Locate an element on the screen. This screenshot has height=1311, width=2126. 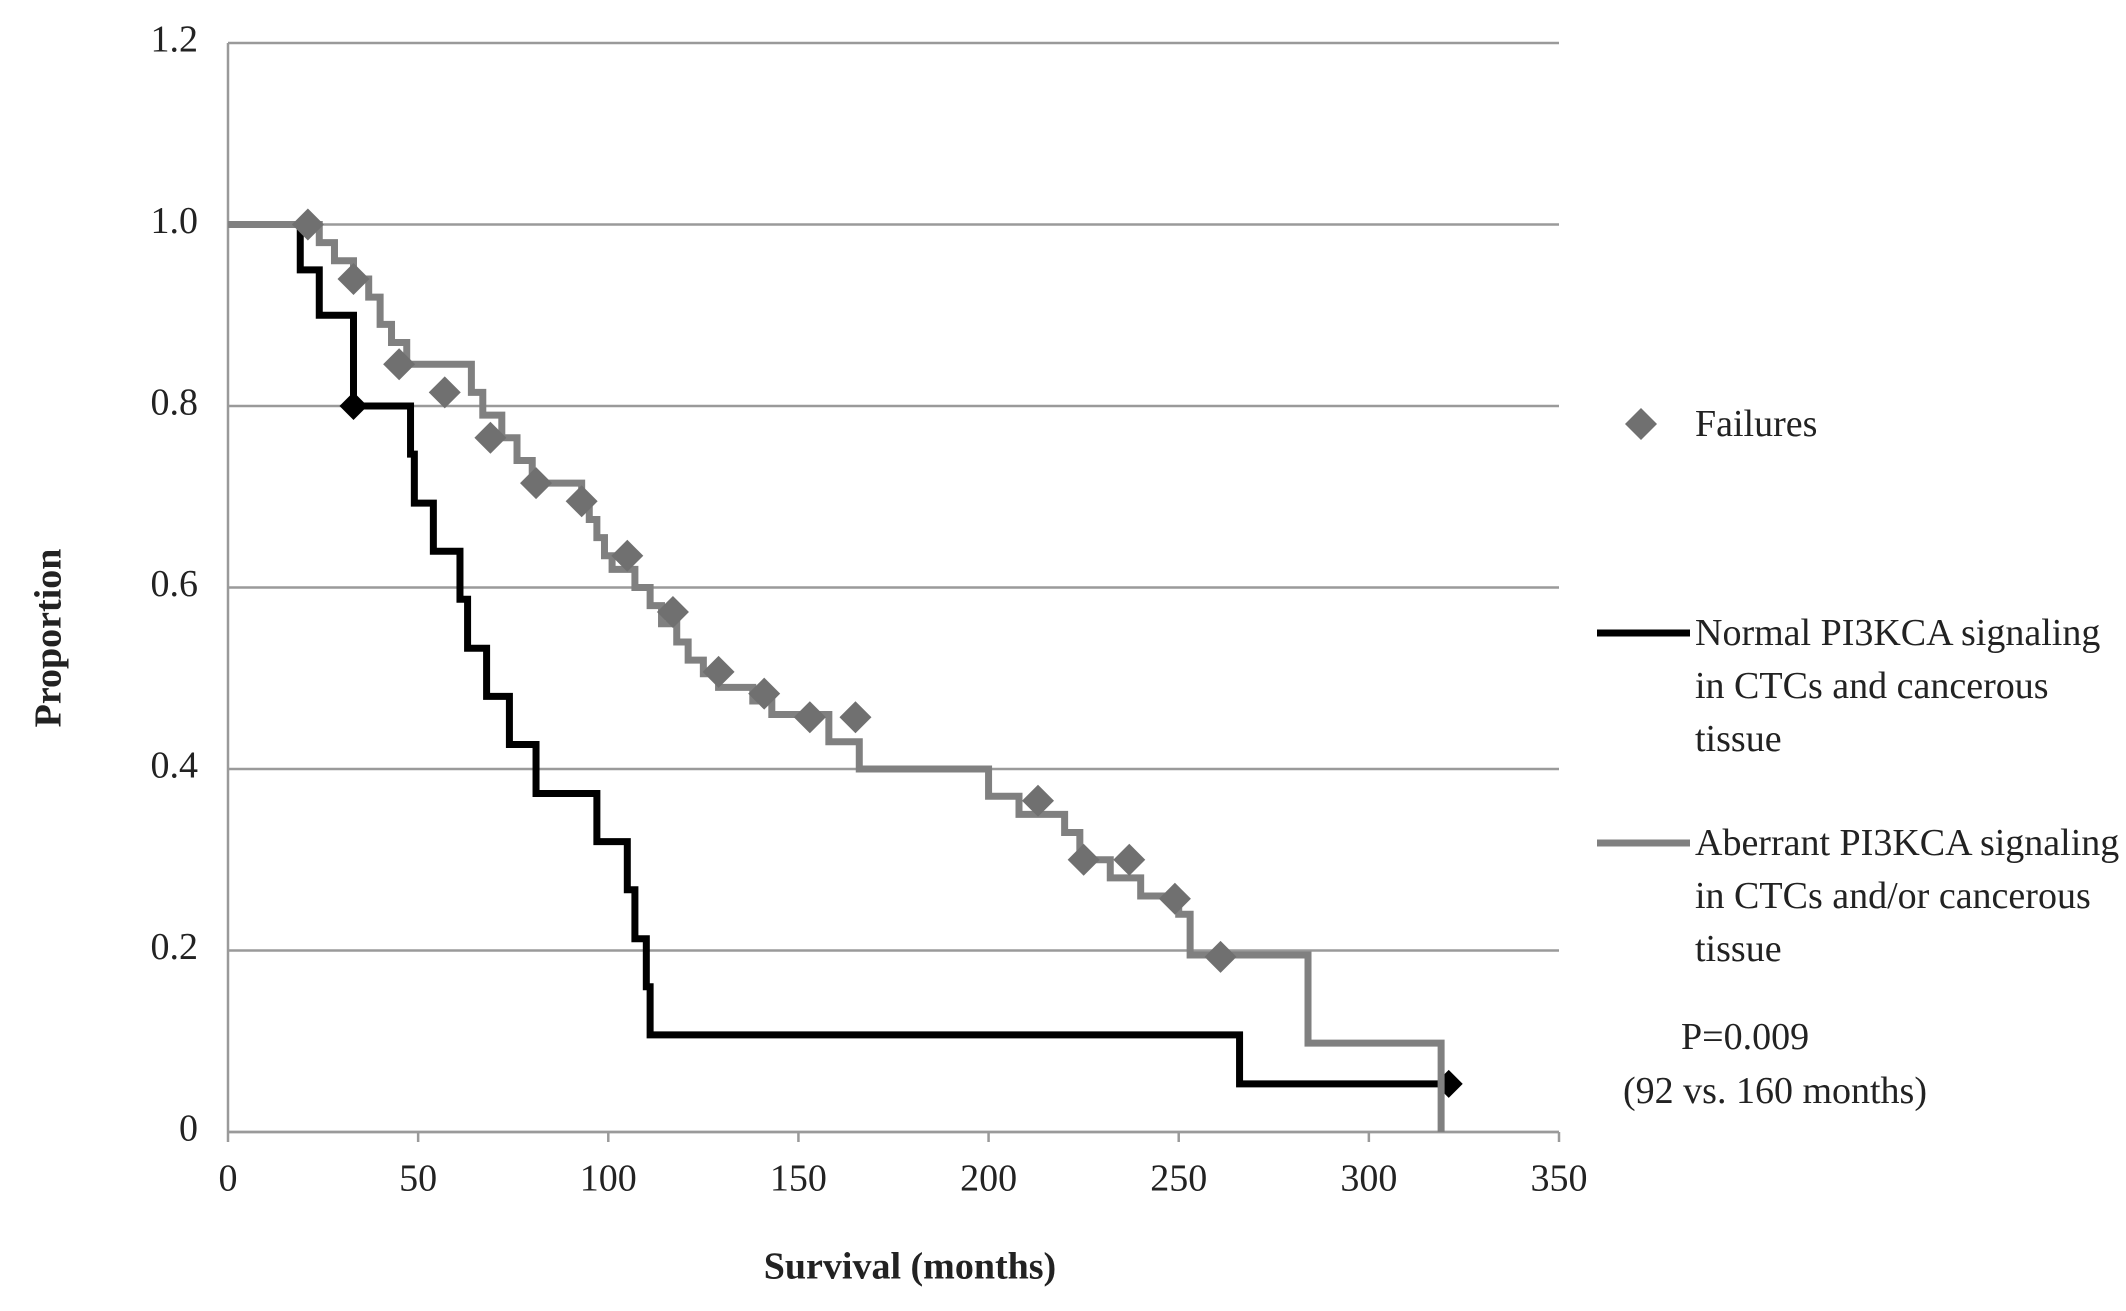
x-axis-label: Survival (months) is located at coordinates (910, 1267).